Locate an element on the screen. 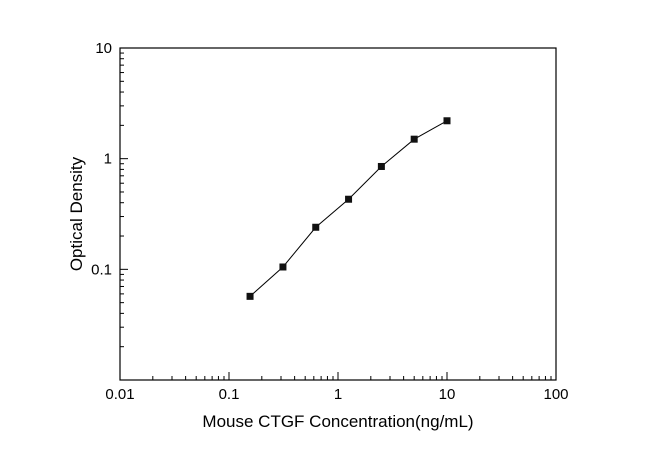 The image size is (650, 456). x-tick-label: 0.01 is located at coordinates (119, 394).